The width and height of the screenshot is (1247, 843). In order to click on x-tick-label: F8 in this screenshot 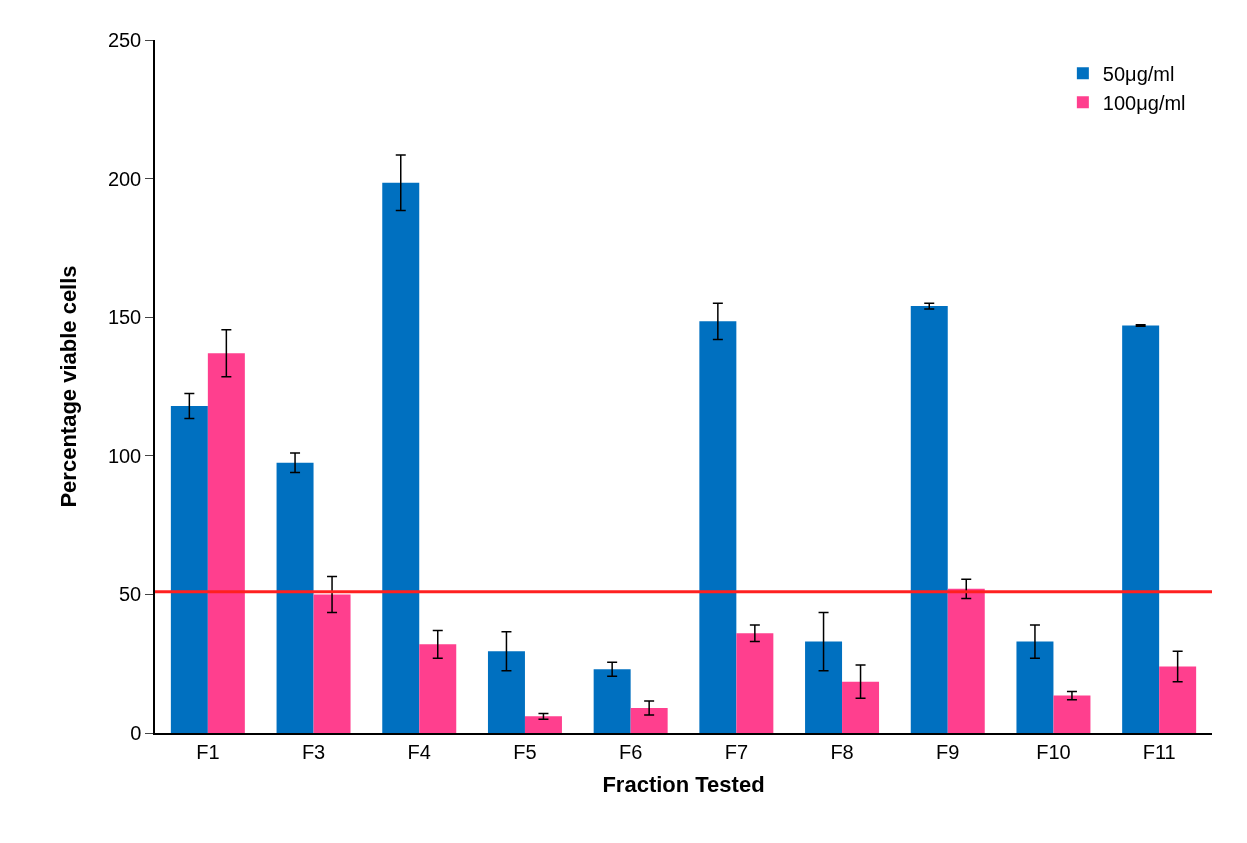, I will do `click(842, 751)`.